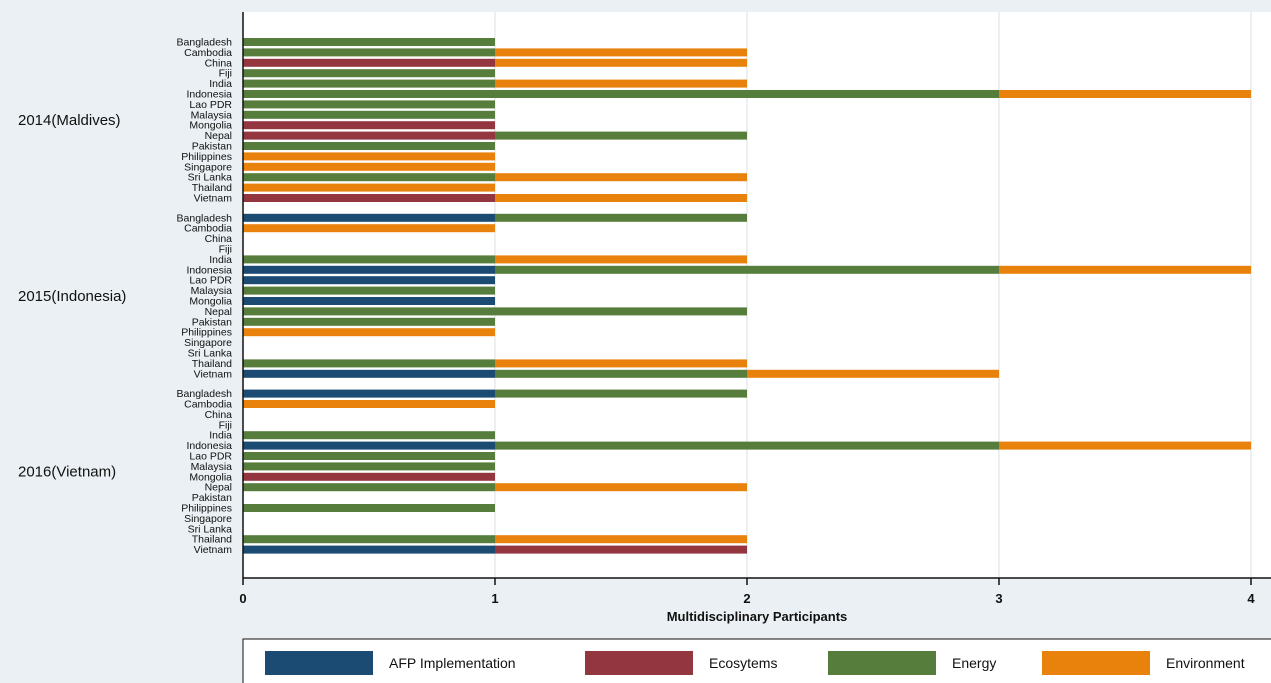 The width and height of the screenshot is (1271, 683). Describe the element at coordinates (369, 539) in the screenshot. I see `bar-2016-vietnam-thailand-energy` at that location.